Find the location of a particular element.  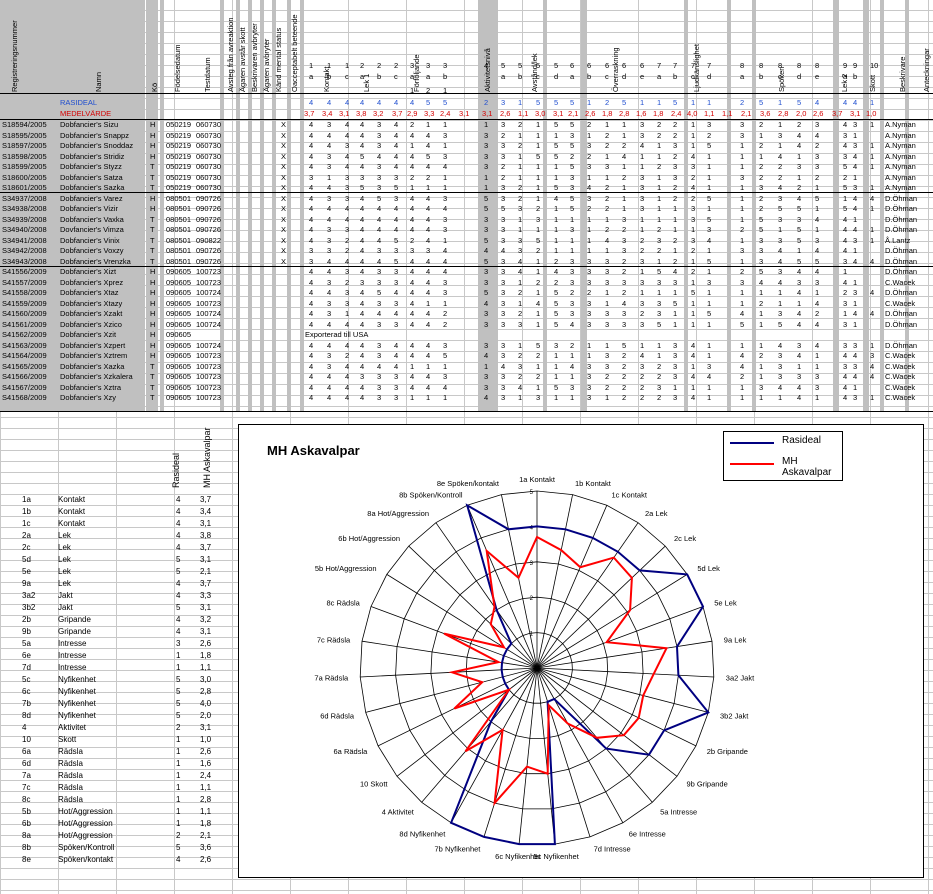

summary-code: 5a is located at coordinates (26, 643).